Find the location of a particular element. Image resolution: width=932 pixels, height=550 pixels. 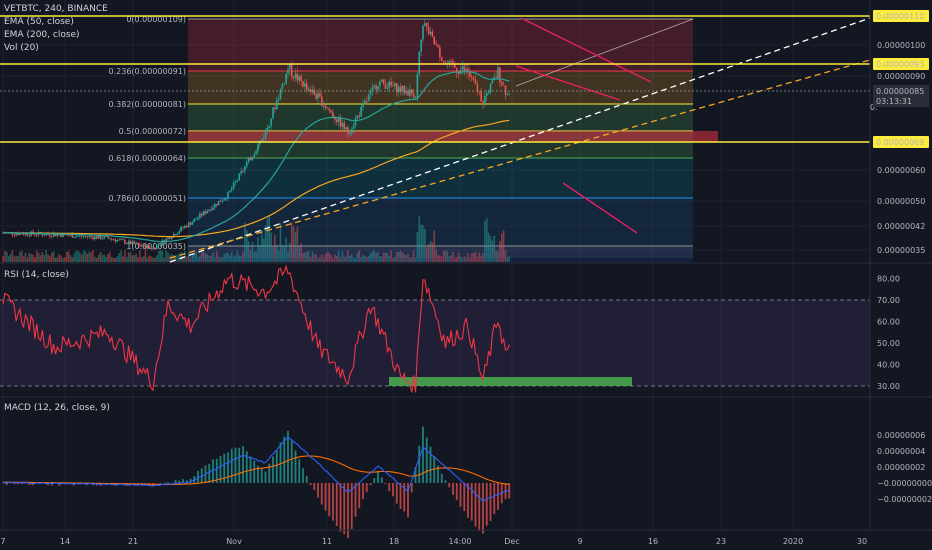

indicator-label-volume: Vol (20) is located at coordinates (21, 48).